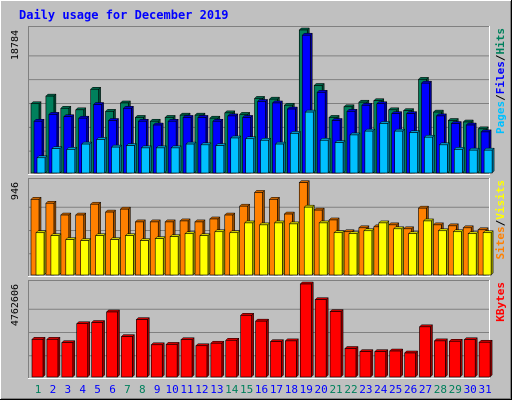 The image size is (512, 400). Describe the element at coordinates (157, 344) in the screenshot. I see `bar-kbytes-top` at that location.